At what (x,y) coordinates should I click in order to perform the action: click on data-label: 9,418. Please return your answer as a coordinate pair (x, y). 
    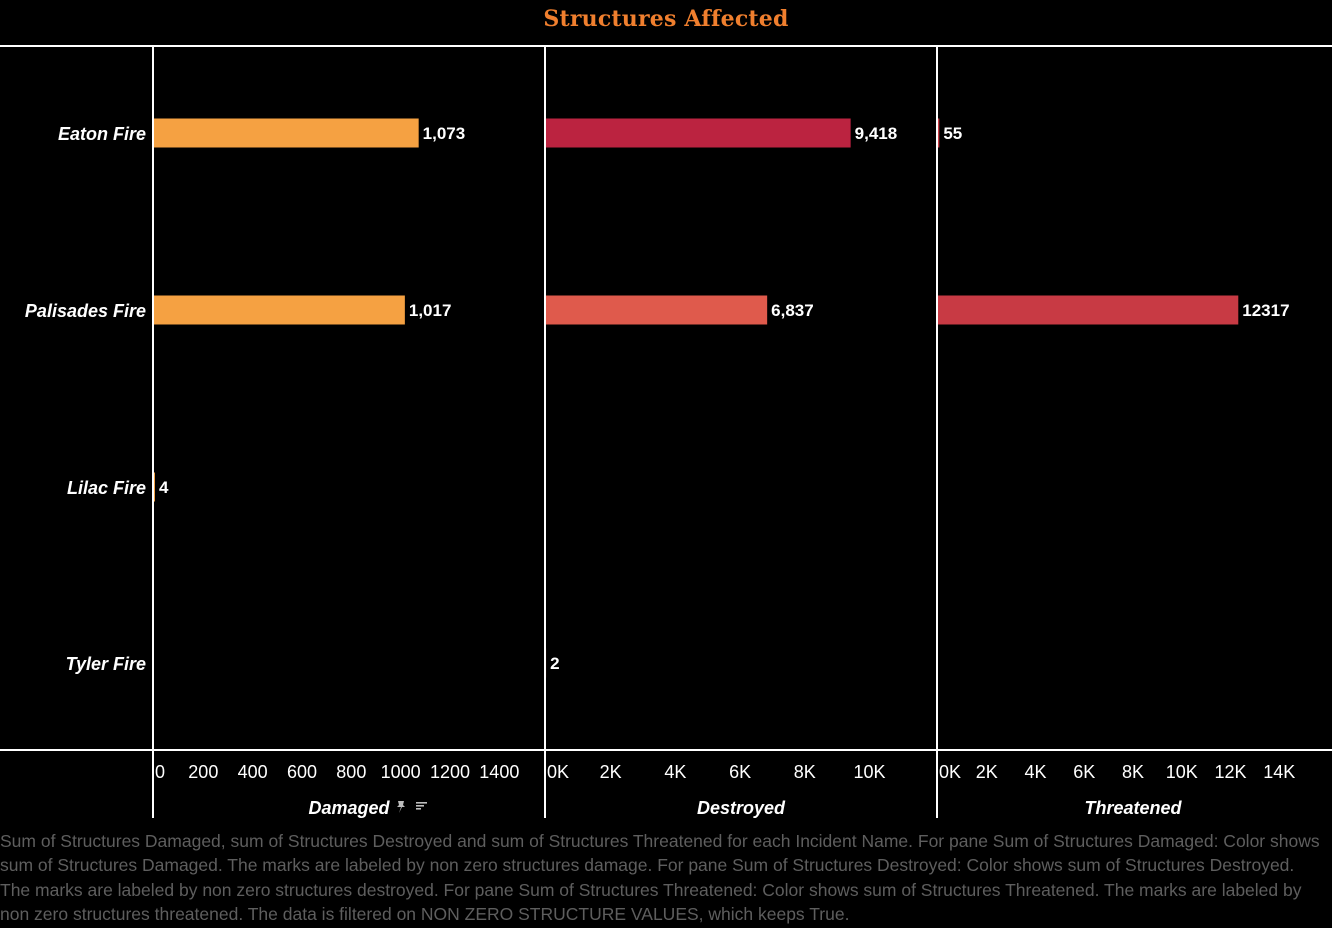
    Looking at the image, I should click on (876, 133).